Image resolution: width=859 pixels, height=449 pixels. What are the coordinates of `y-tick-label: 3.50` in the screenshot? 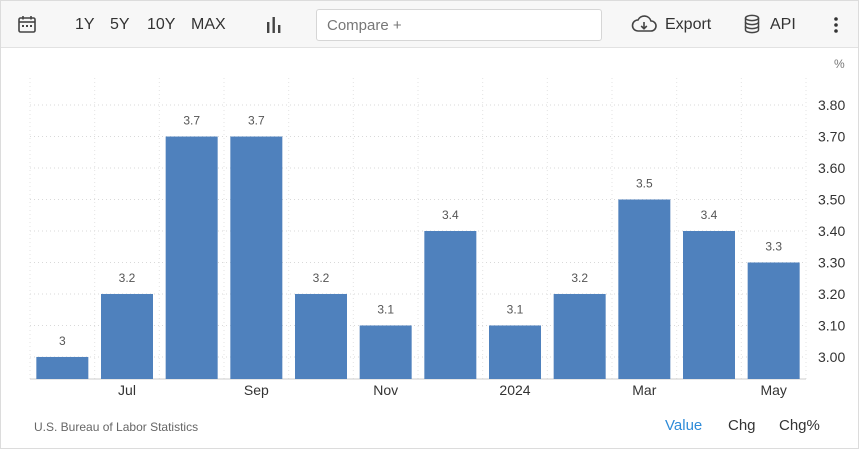 It's located at (831, 200).